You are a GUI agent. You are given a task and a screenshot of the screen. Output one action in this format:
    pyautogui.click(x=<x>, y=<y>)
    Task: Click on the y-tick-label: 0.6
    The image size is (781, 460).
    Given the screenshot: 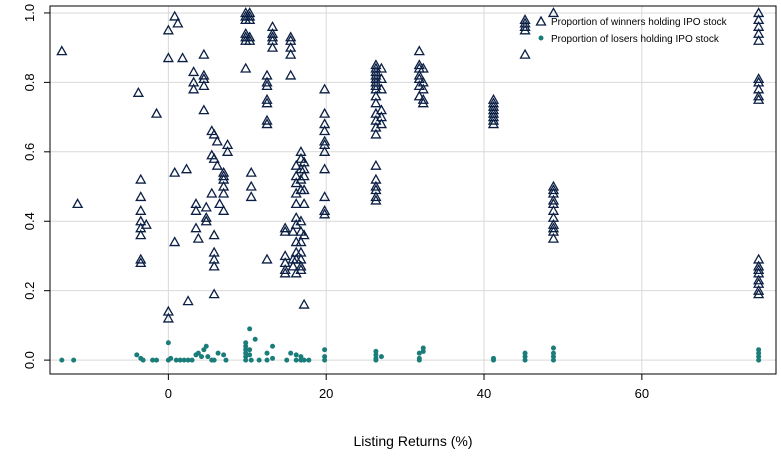 What is the action you would take?
    pyautogui.click(x=29, y=152)
    